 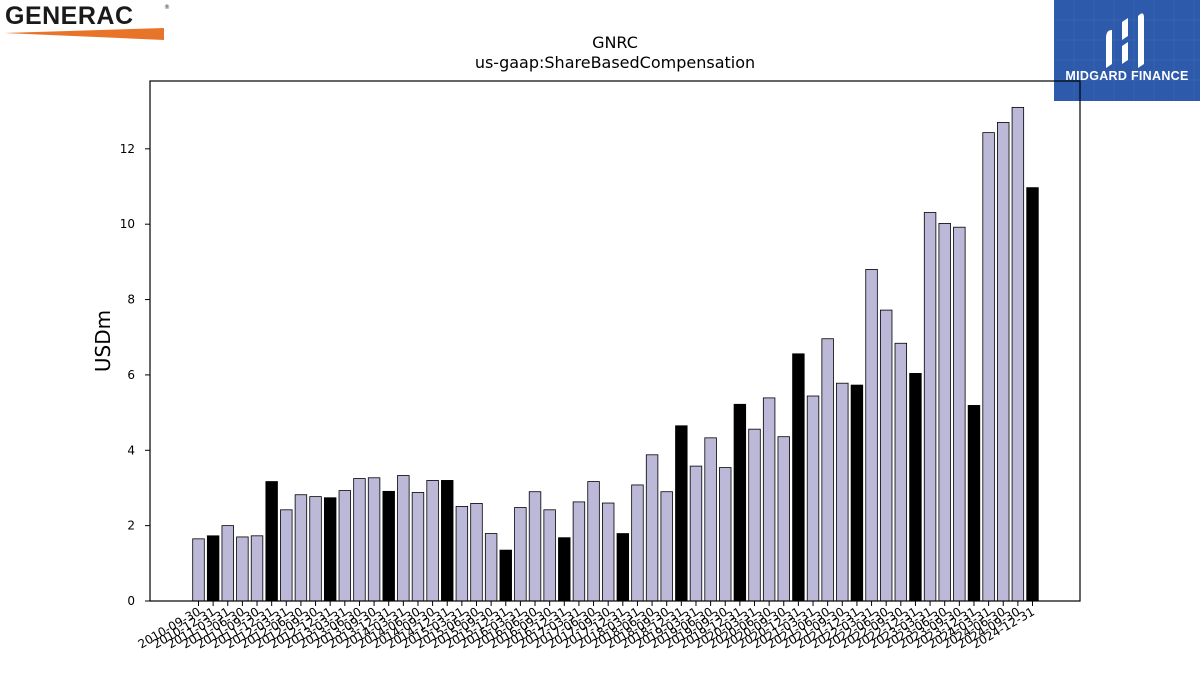 I want to click on midgard-finance-text: MIDGARD FINANCE, so click(x=1127, y=76).